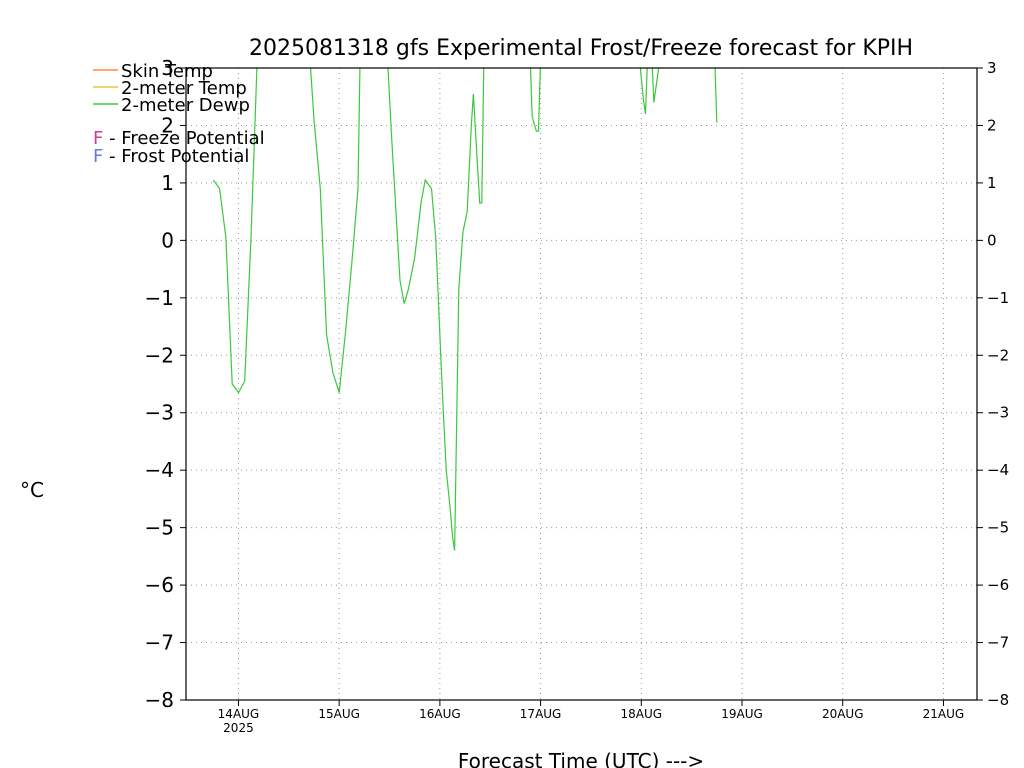  Describe the element at coordinates (185, 105) in the screenshot. I see `legend-label: 2-meter Dewp` at that location.